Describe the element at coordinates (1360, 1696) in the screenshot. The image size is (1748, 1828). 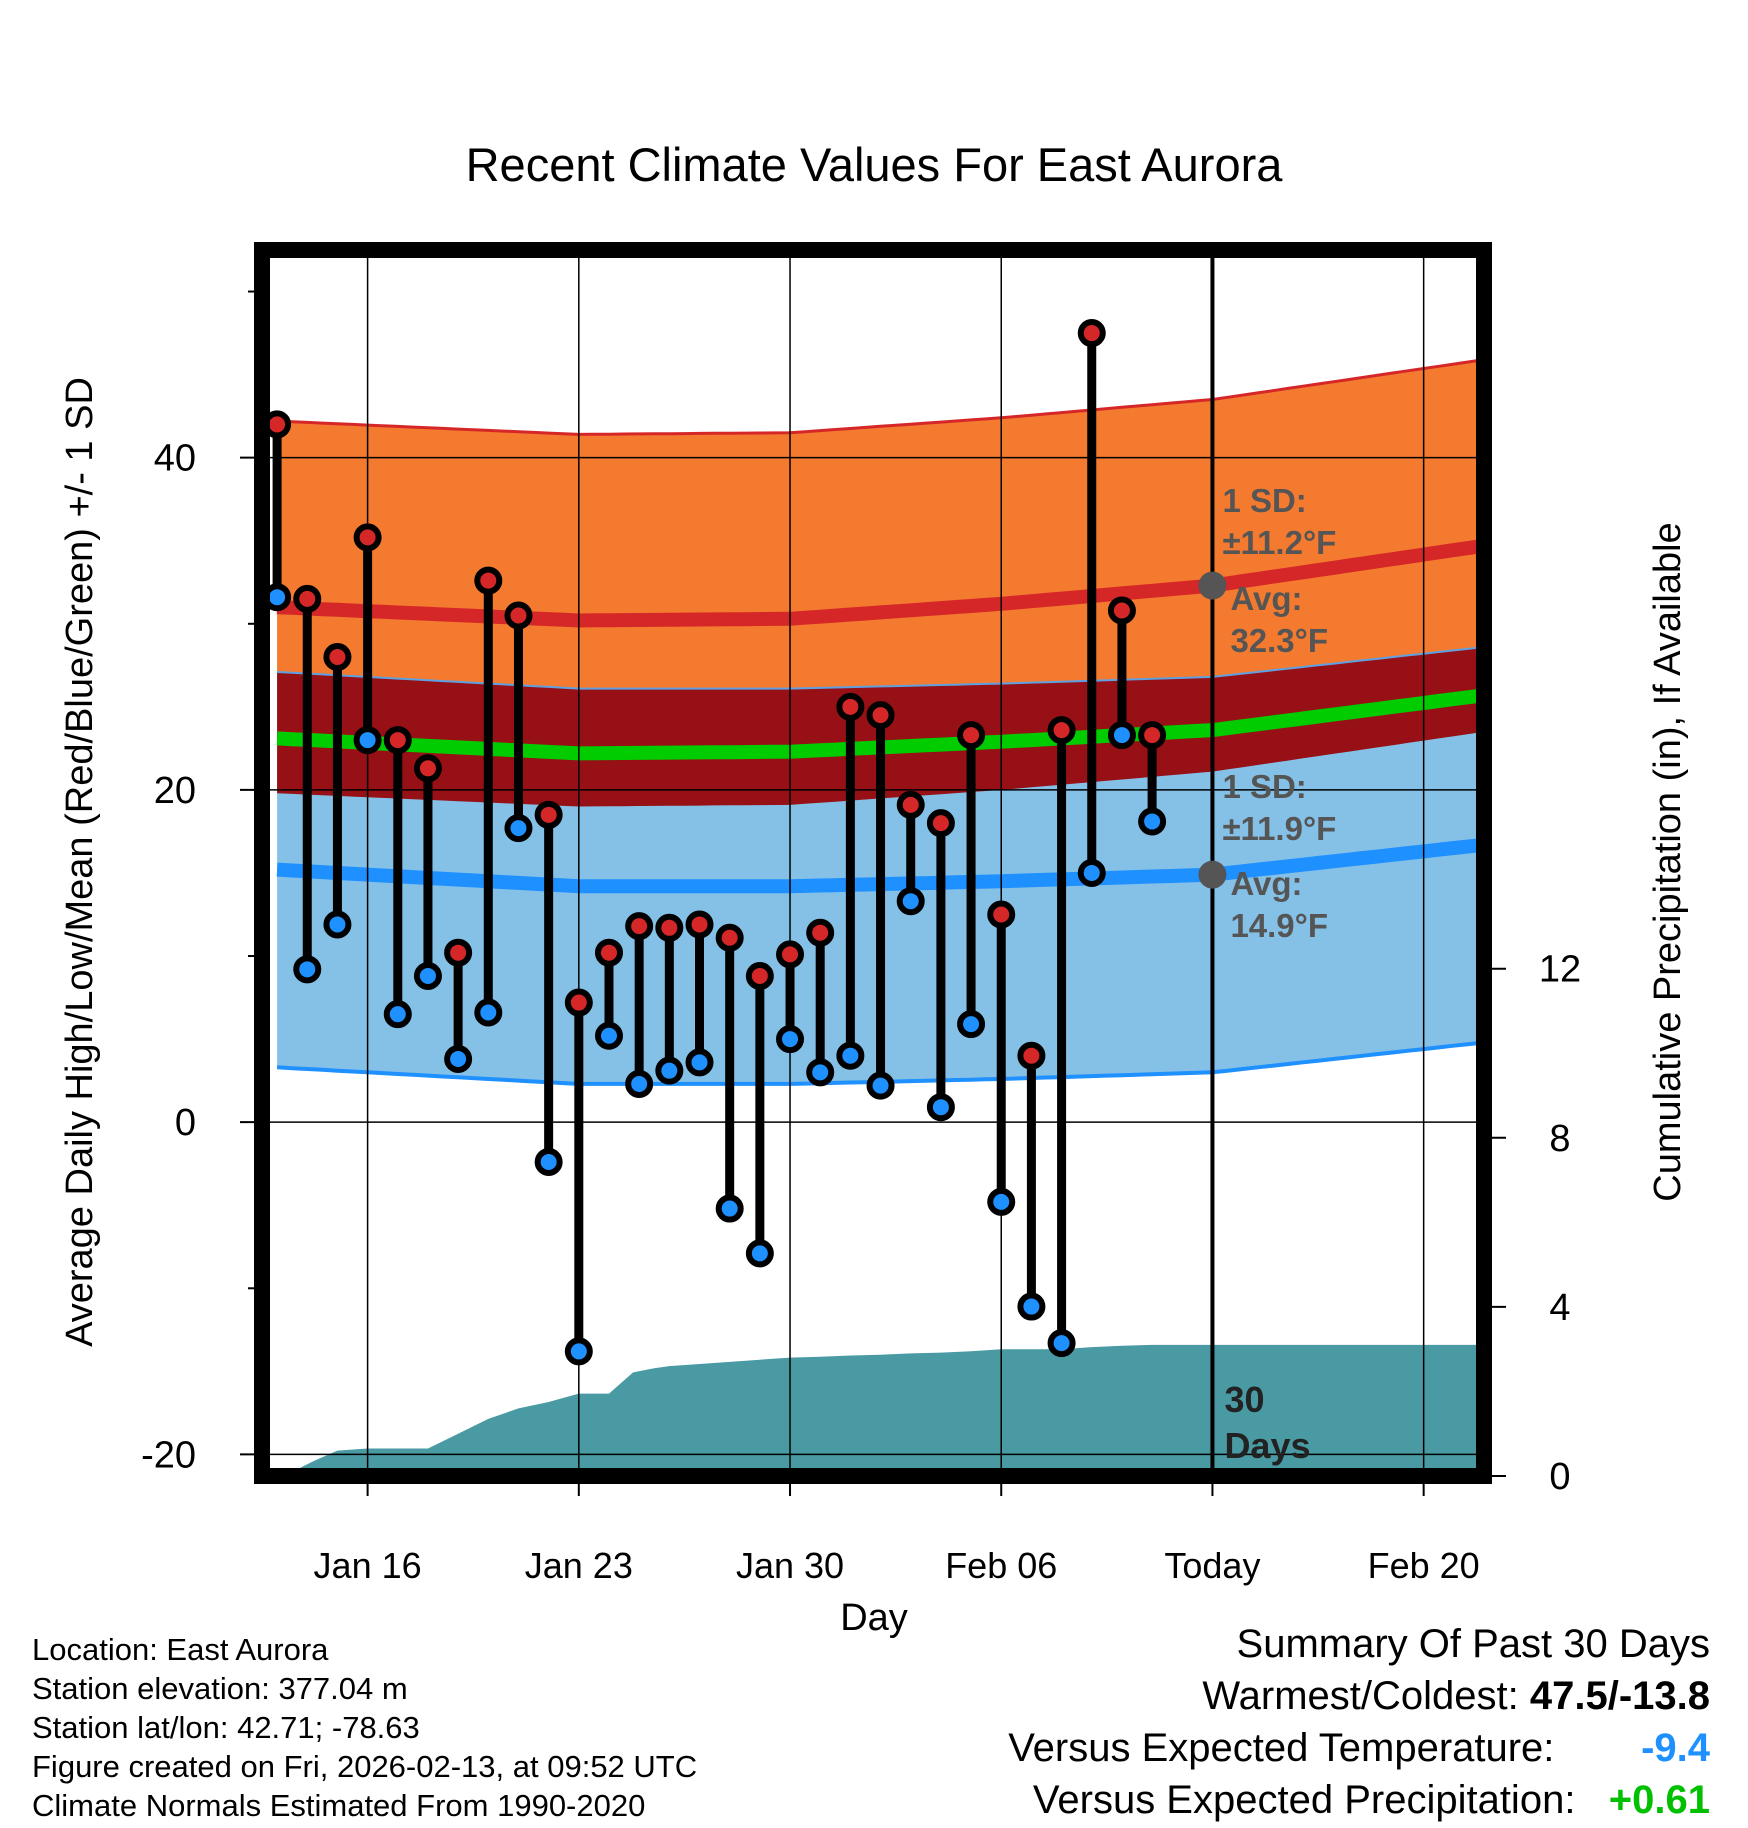
I see `warm-cold-label: Warmest/Coldest:` at that location.